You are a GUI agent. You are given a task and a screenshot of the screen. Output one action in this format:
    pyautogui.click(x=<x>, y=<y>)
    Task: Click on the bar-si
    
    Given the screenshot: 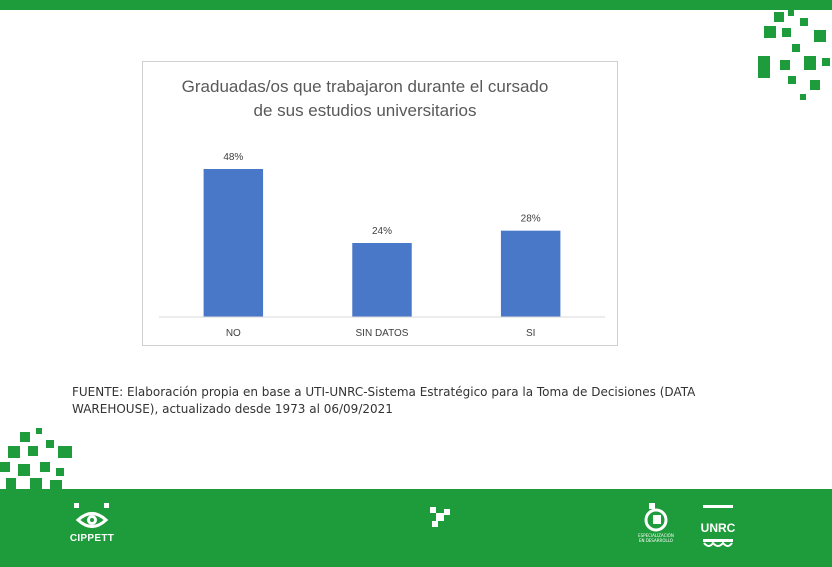 What is the action you would take?
    pyautogui.click(x=530, y=273)
    